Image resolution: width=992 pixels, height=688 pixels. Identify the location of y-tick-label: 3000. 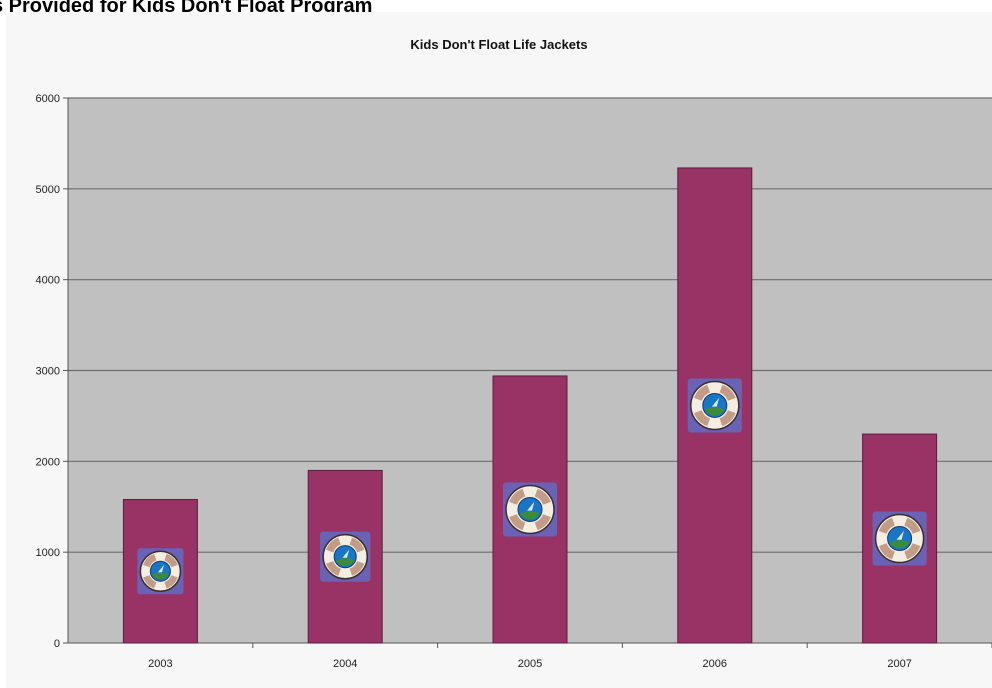
(48, 372).